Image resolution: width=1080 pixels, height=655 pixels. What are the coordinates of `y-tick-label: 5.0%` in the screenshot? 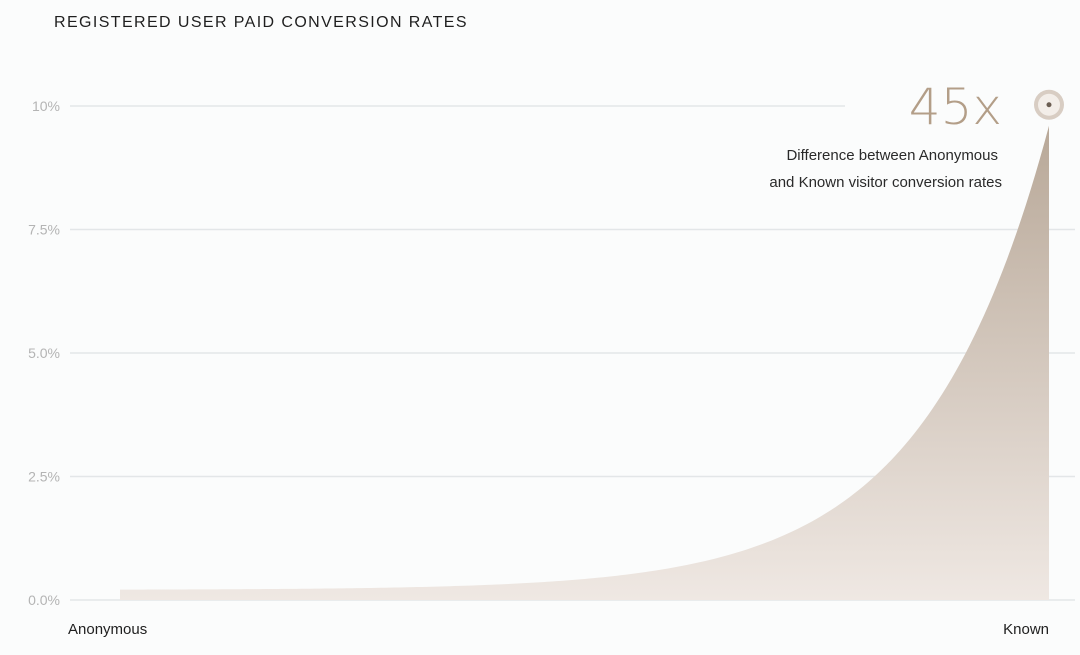 It's located at (44, 353).